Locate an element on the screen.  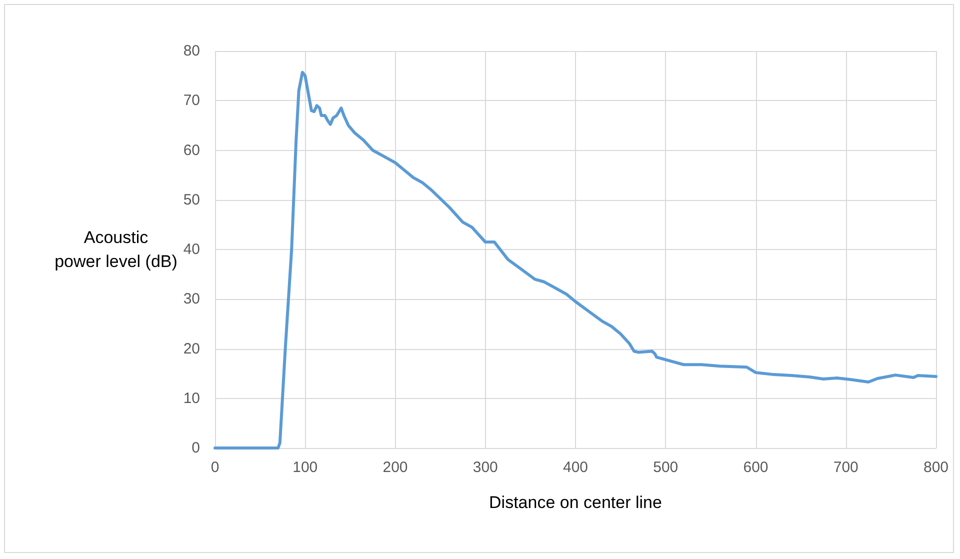
x-tick-label: 300 is located at coordinates (485, 467).